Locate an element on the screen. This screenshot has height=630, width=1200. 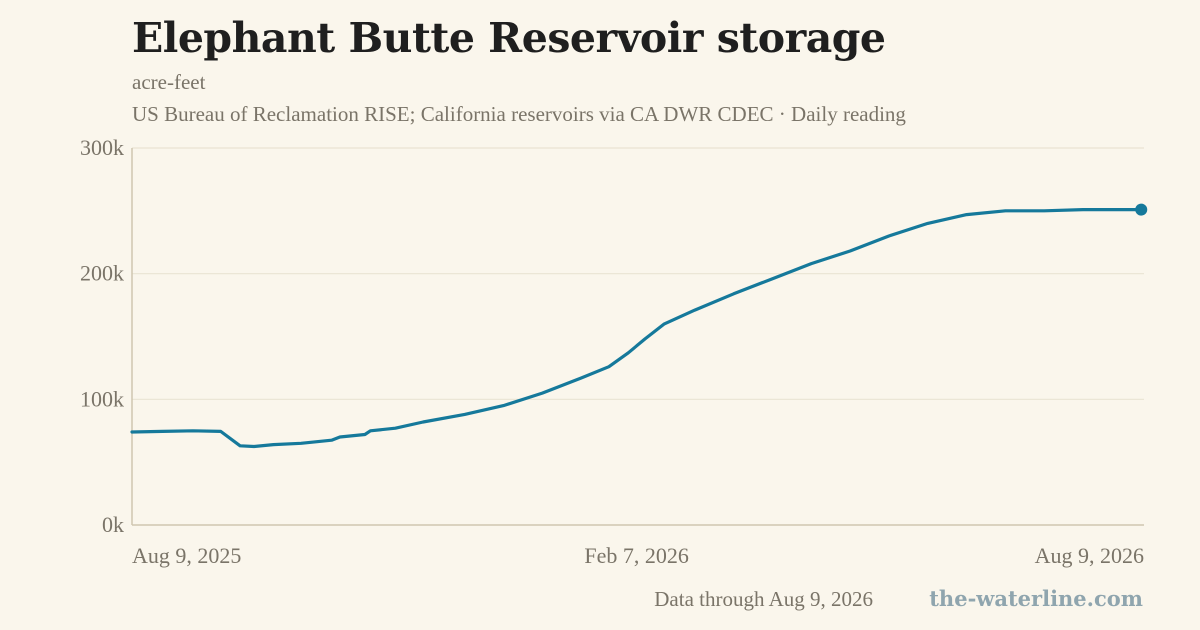
y-axis-ticks: 0k 100k 200k 300k is located at coordinates (102, 336).